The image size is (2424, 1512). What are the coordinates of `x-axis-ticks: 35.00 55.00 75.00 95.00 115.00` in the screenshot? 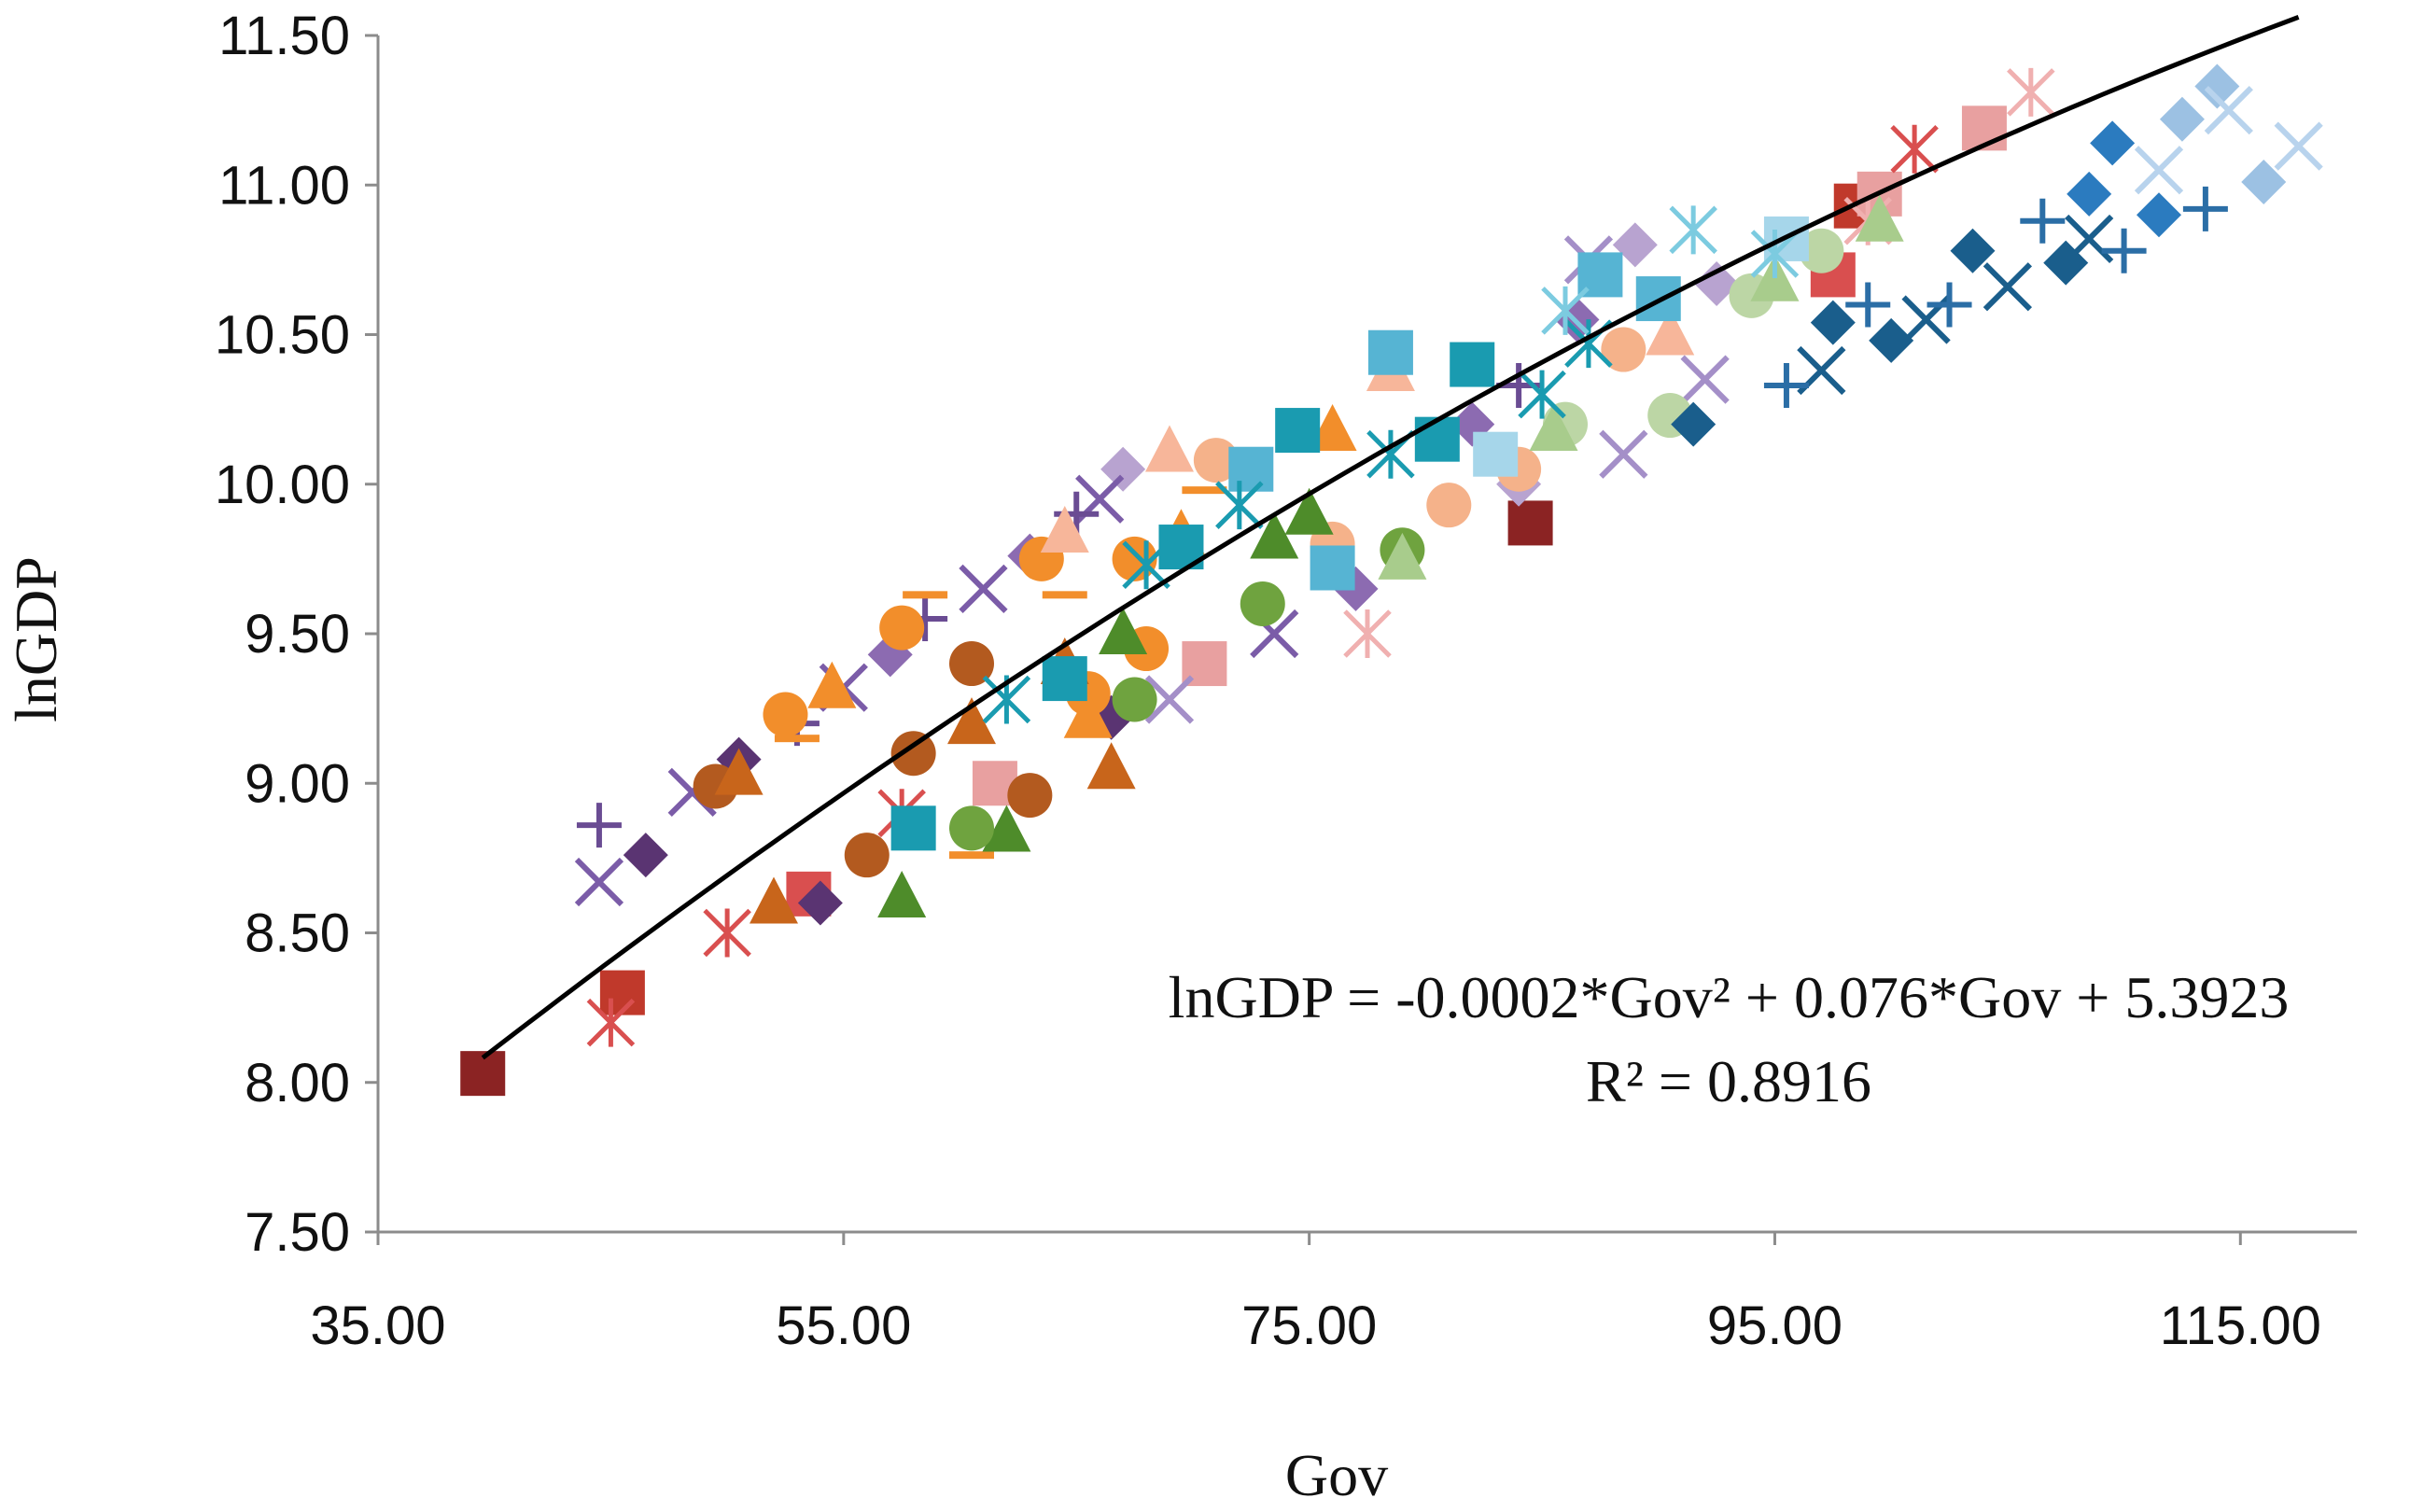 It's located at (1315, 1294).